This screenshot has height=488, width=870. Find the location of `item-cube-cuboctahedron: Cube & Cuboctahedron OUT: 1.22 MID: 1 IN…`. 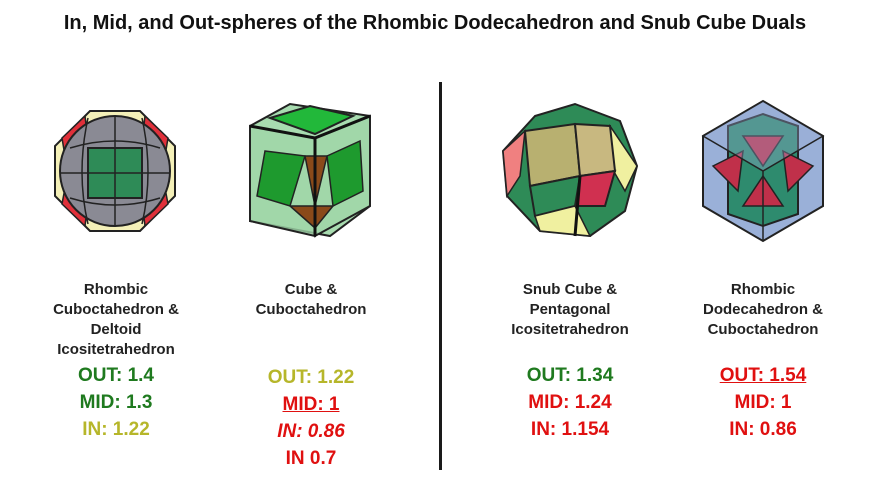

item-cube-cuboctahedron: Cube & Cuboctahedron OUT: 1.22 MID: 1 IN… is located at coordinates (311, 376).